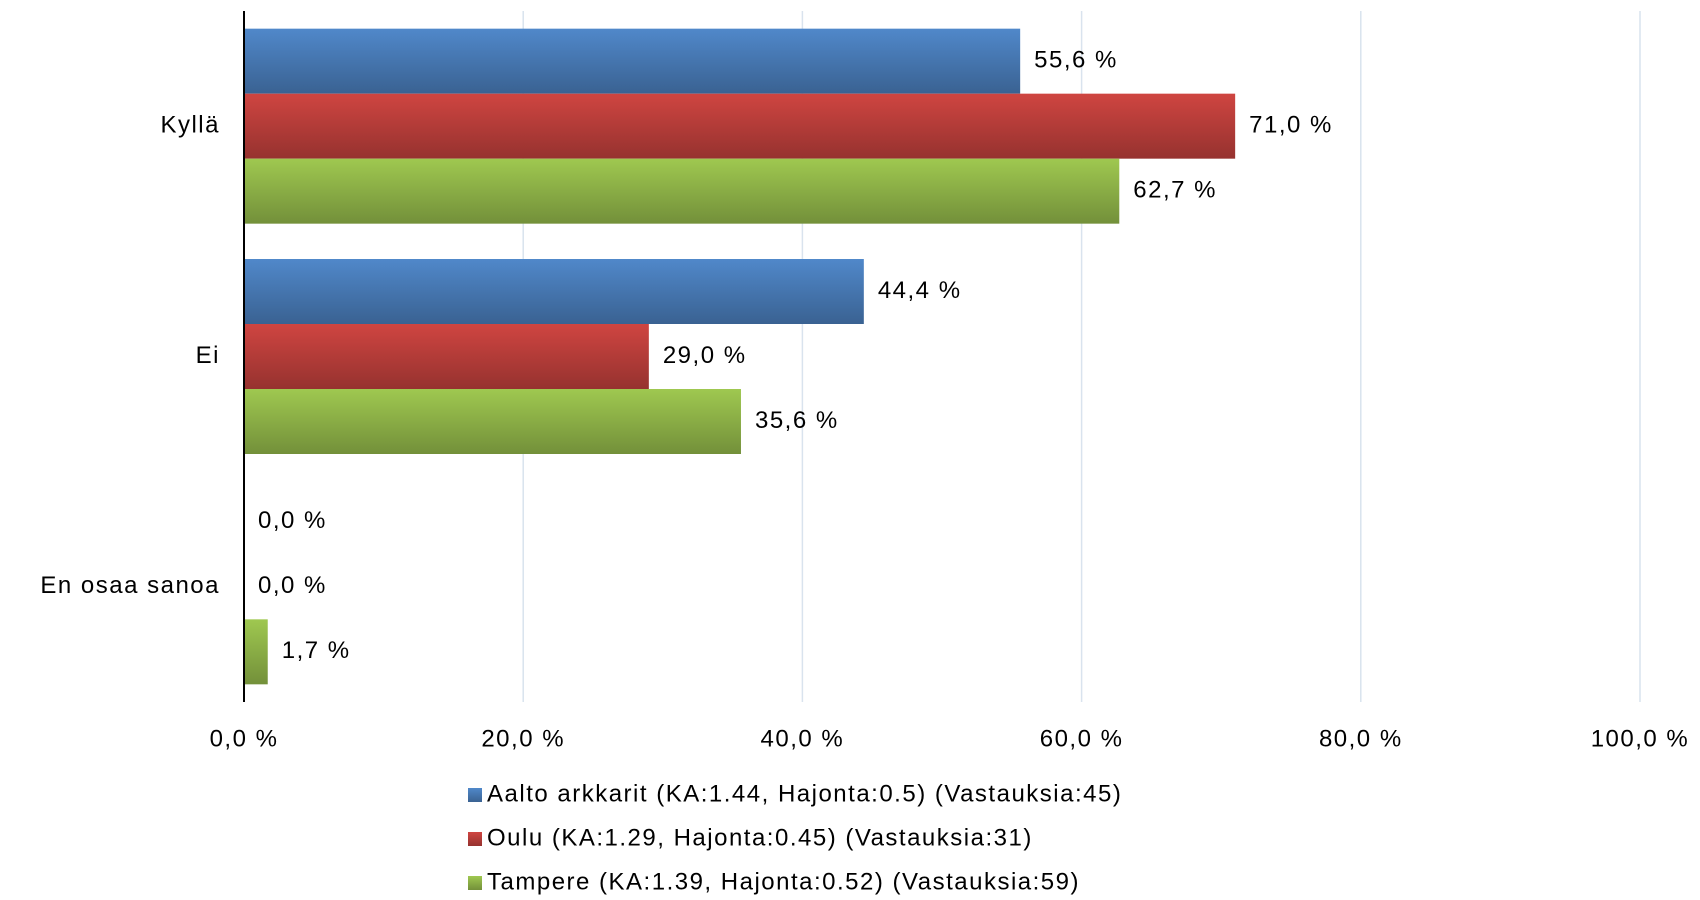 The image size is (1700, 900). I want to click on x-tick-label: 40,0 %, so click(803, 738).